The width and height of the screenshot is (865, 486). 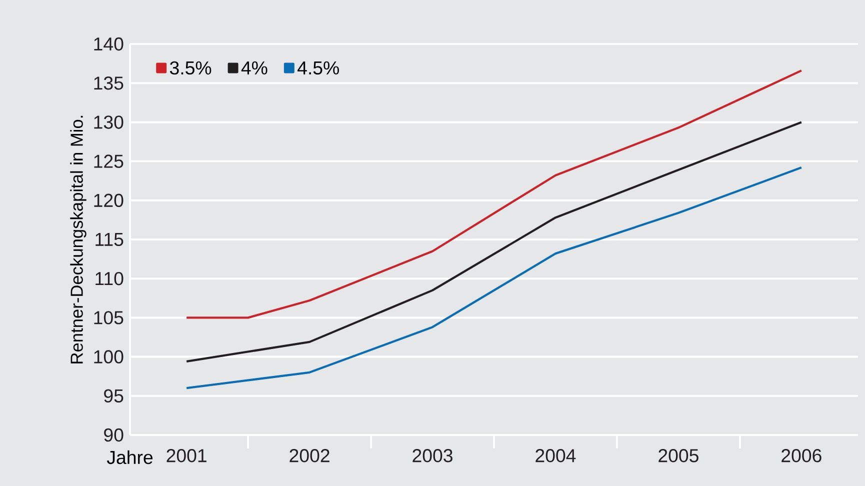 What do you see at coordinates (129, 457) in the screenshot?
I see `x-axis-title: Jahre` at bounding box center [129, 457].